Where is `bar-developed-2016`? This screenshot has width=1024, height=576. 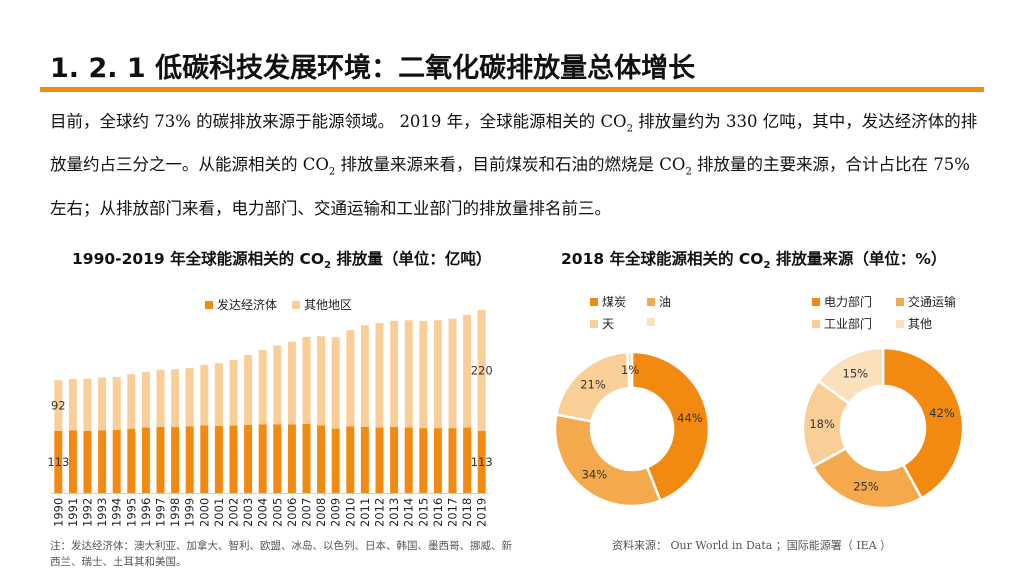
bar-developed-2016 is located at coordinates (437, 460).